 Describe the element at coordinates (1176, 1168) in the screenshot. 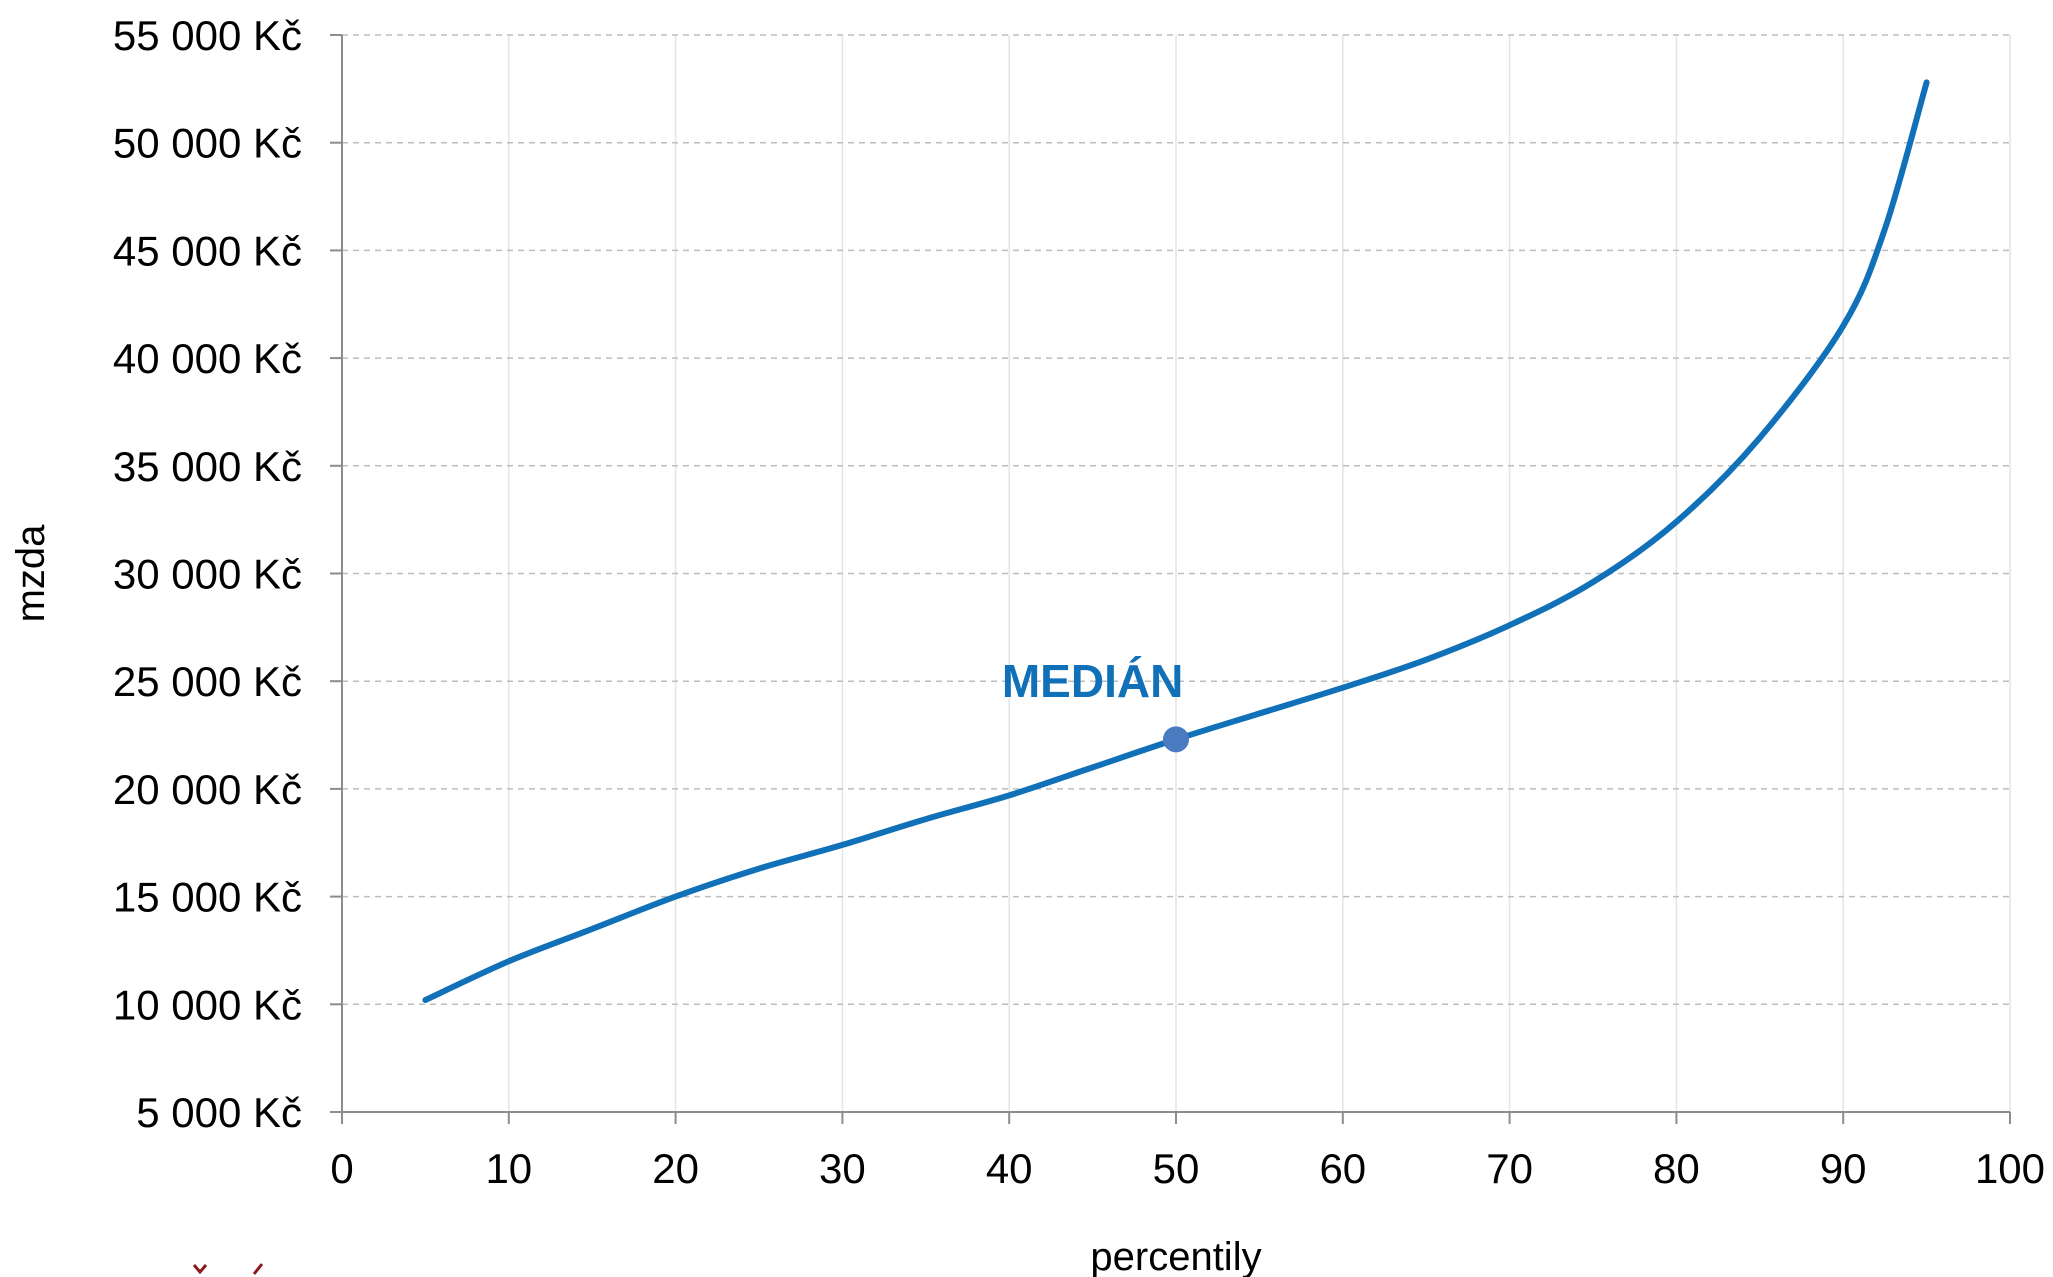

I see `x-tick-label: 50` at that location.